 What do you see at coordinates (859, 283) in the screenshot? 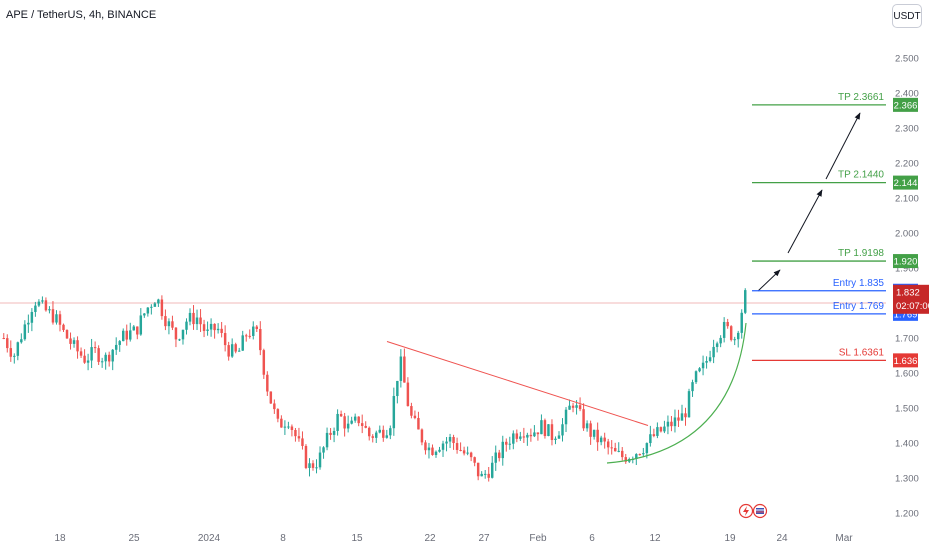
I see `level-label-entry: Entry 1.835` at bounding box center [859, 283].